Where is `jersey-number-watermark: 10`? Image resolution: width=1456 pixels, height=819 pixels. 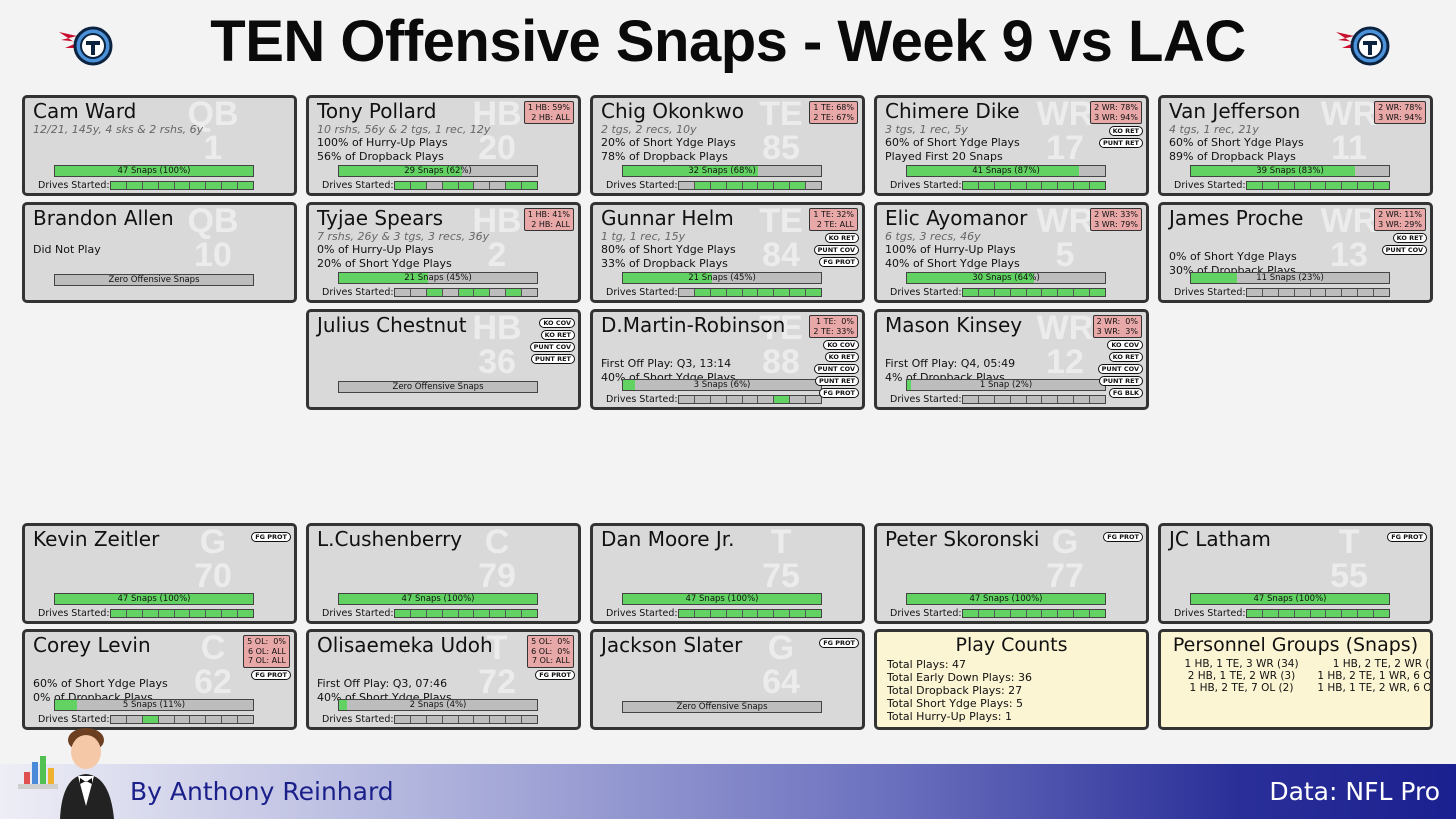 jersey-number-watermark: 10 is located at coordinates (213, 255).